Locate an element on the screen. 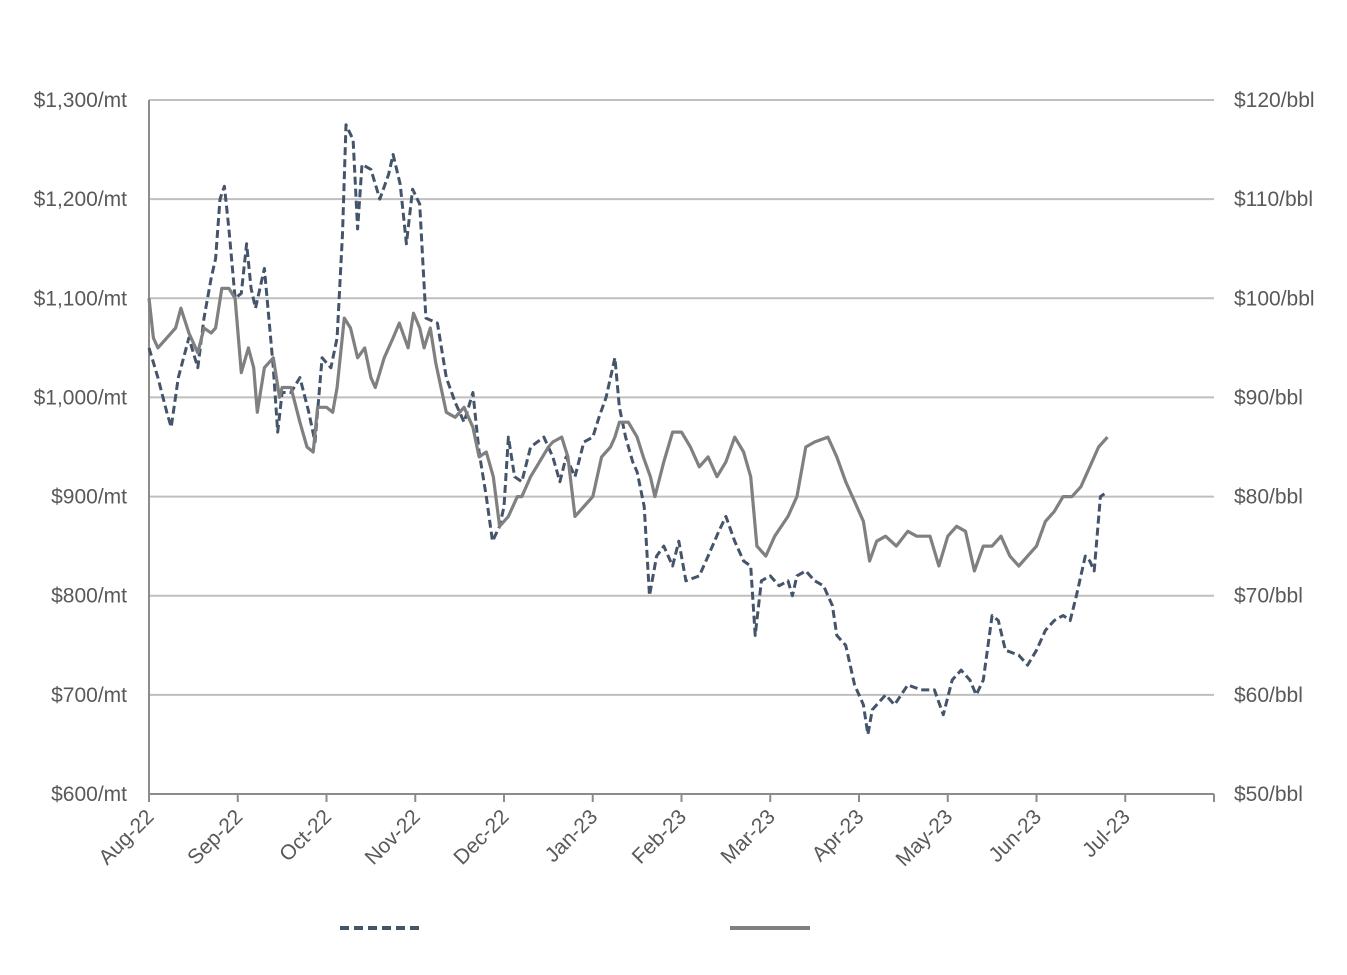 The image size is (1347, 975). y-right-tick-label: $100/bbl is located at coordinates (1274, 298).